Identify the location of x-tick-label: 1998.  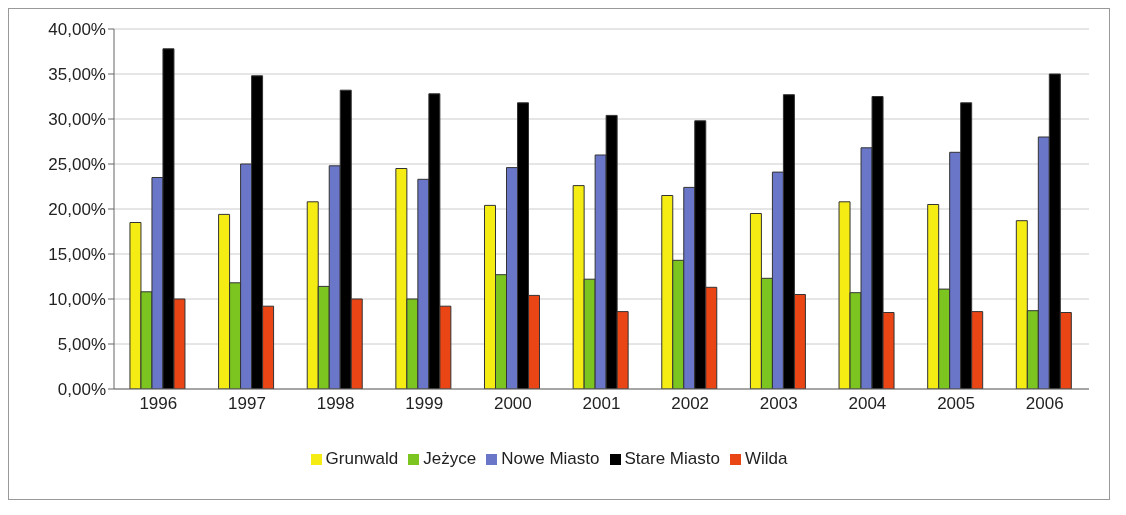
(335, 404).